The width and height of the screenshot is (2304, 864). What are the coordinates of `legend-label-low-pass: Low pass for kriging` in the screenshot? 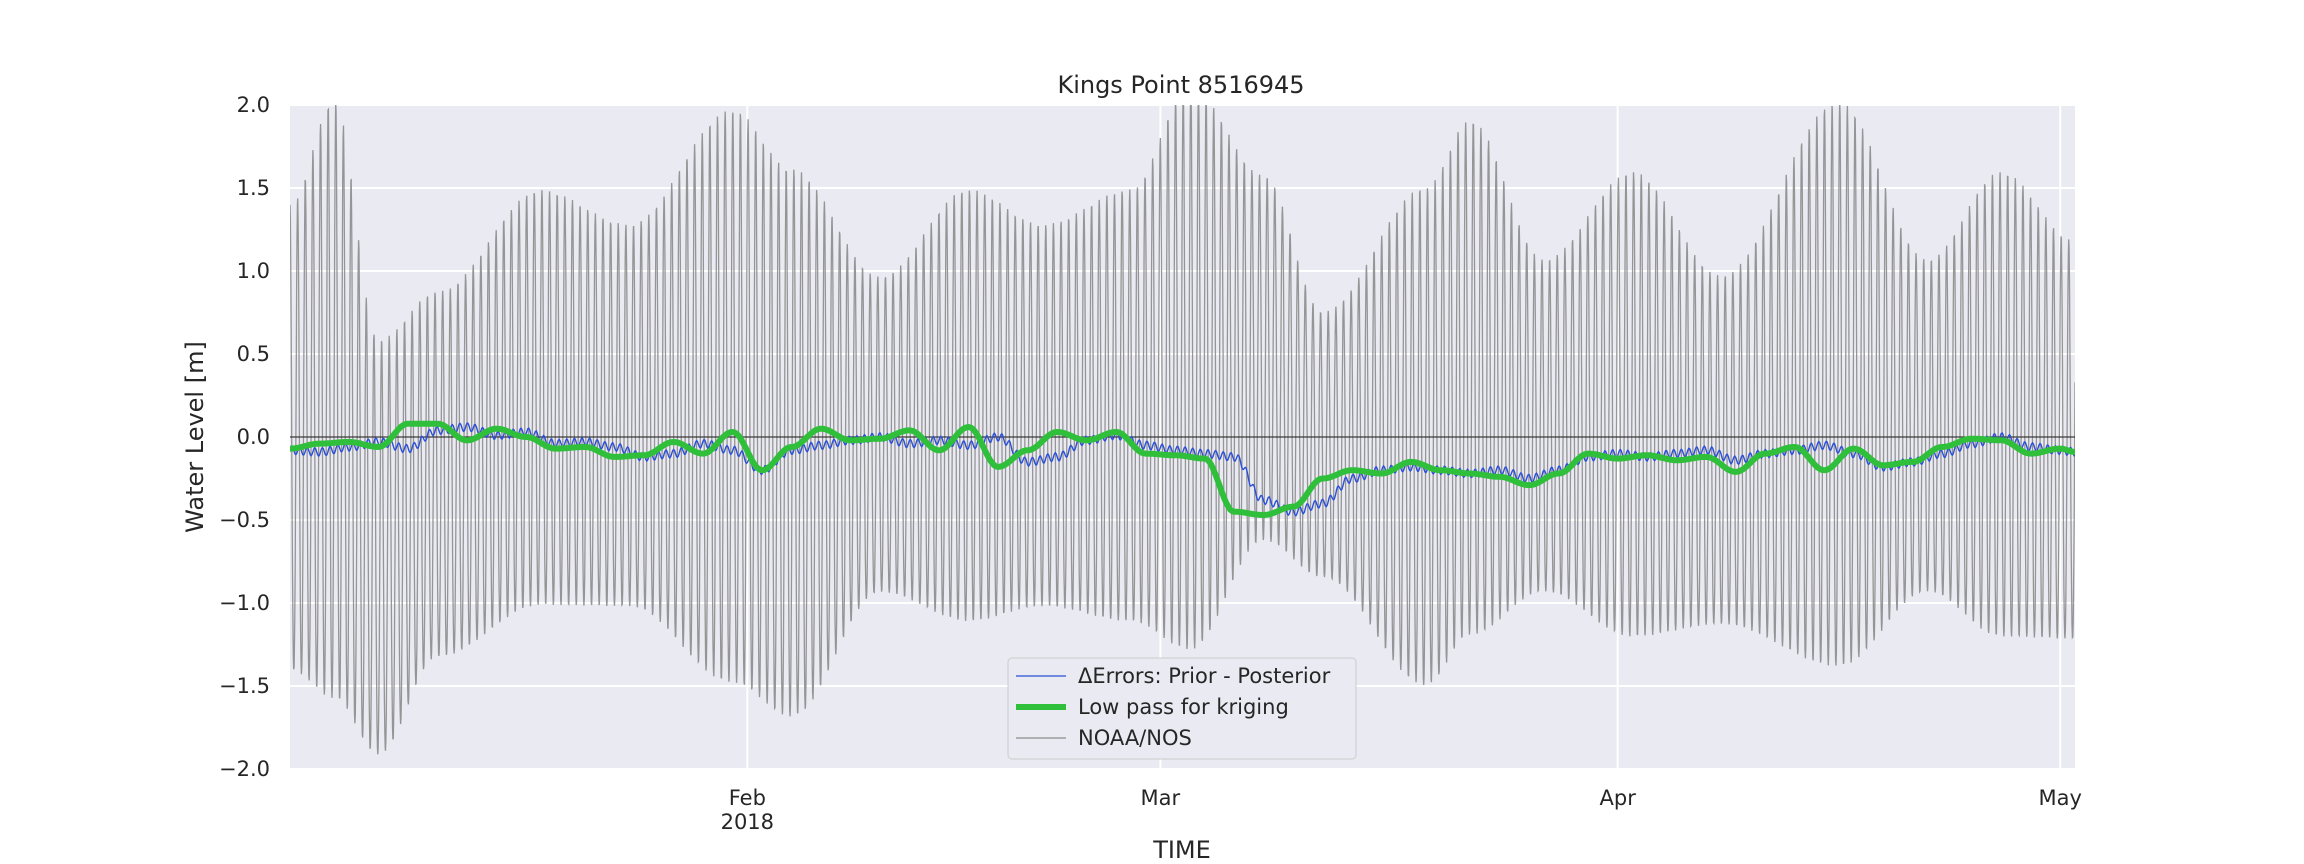 It's located at (1183, 707).